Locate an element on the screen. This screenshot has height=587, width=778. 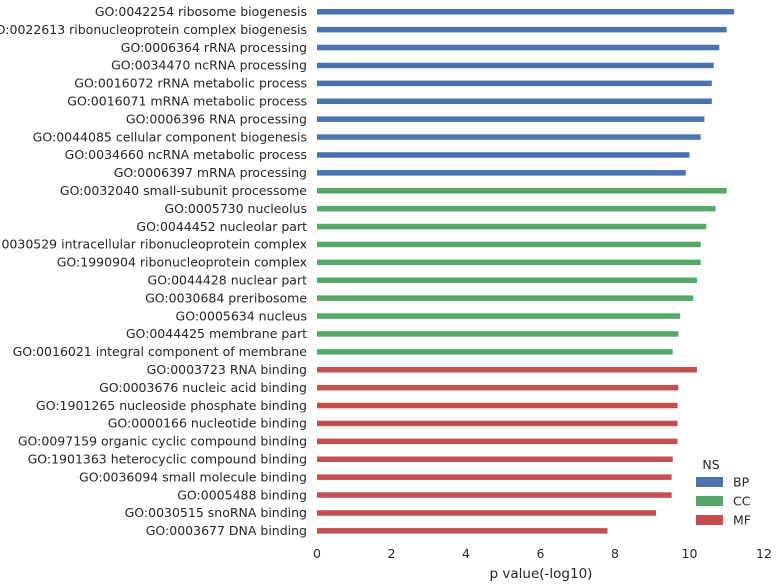
x-tick-label-12: 12 is located at coordinates (764, 553).